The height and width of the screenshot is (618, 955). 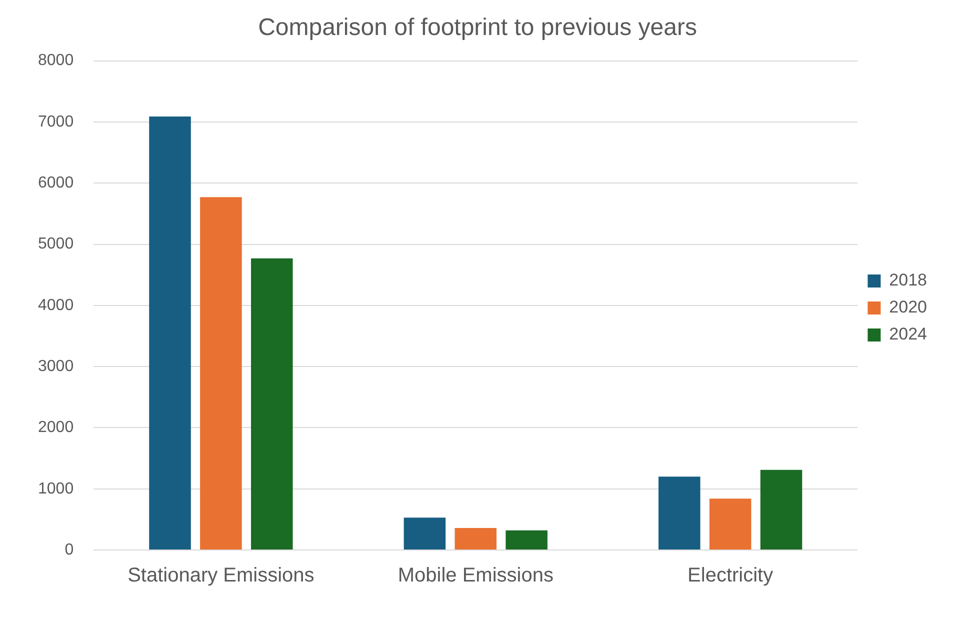 I want to click on legend-label: 2024, so click(x=908, y=334).